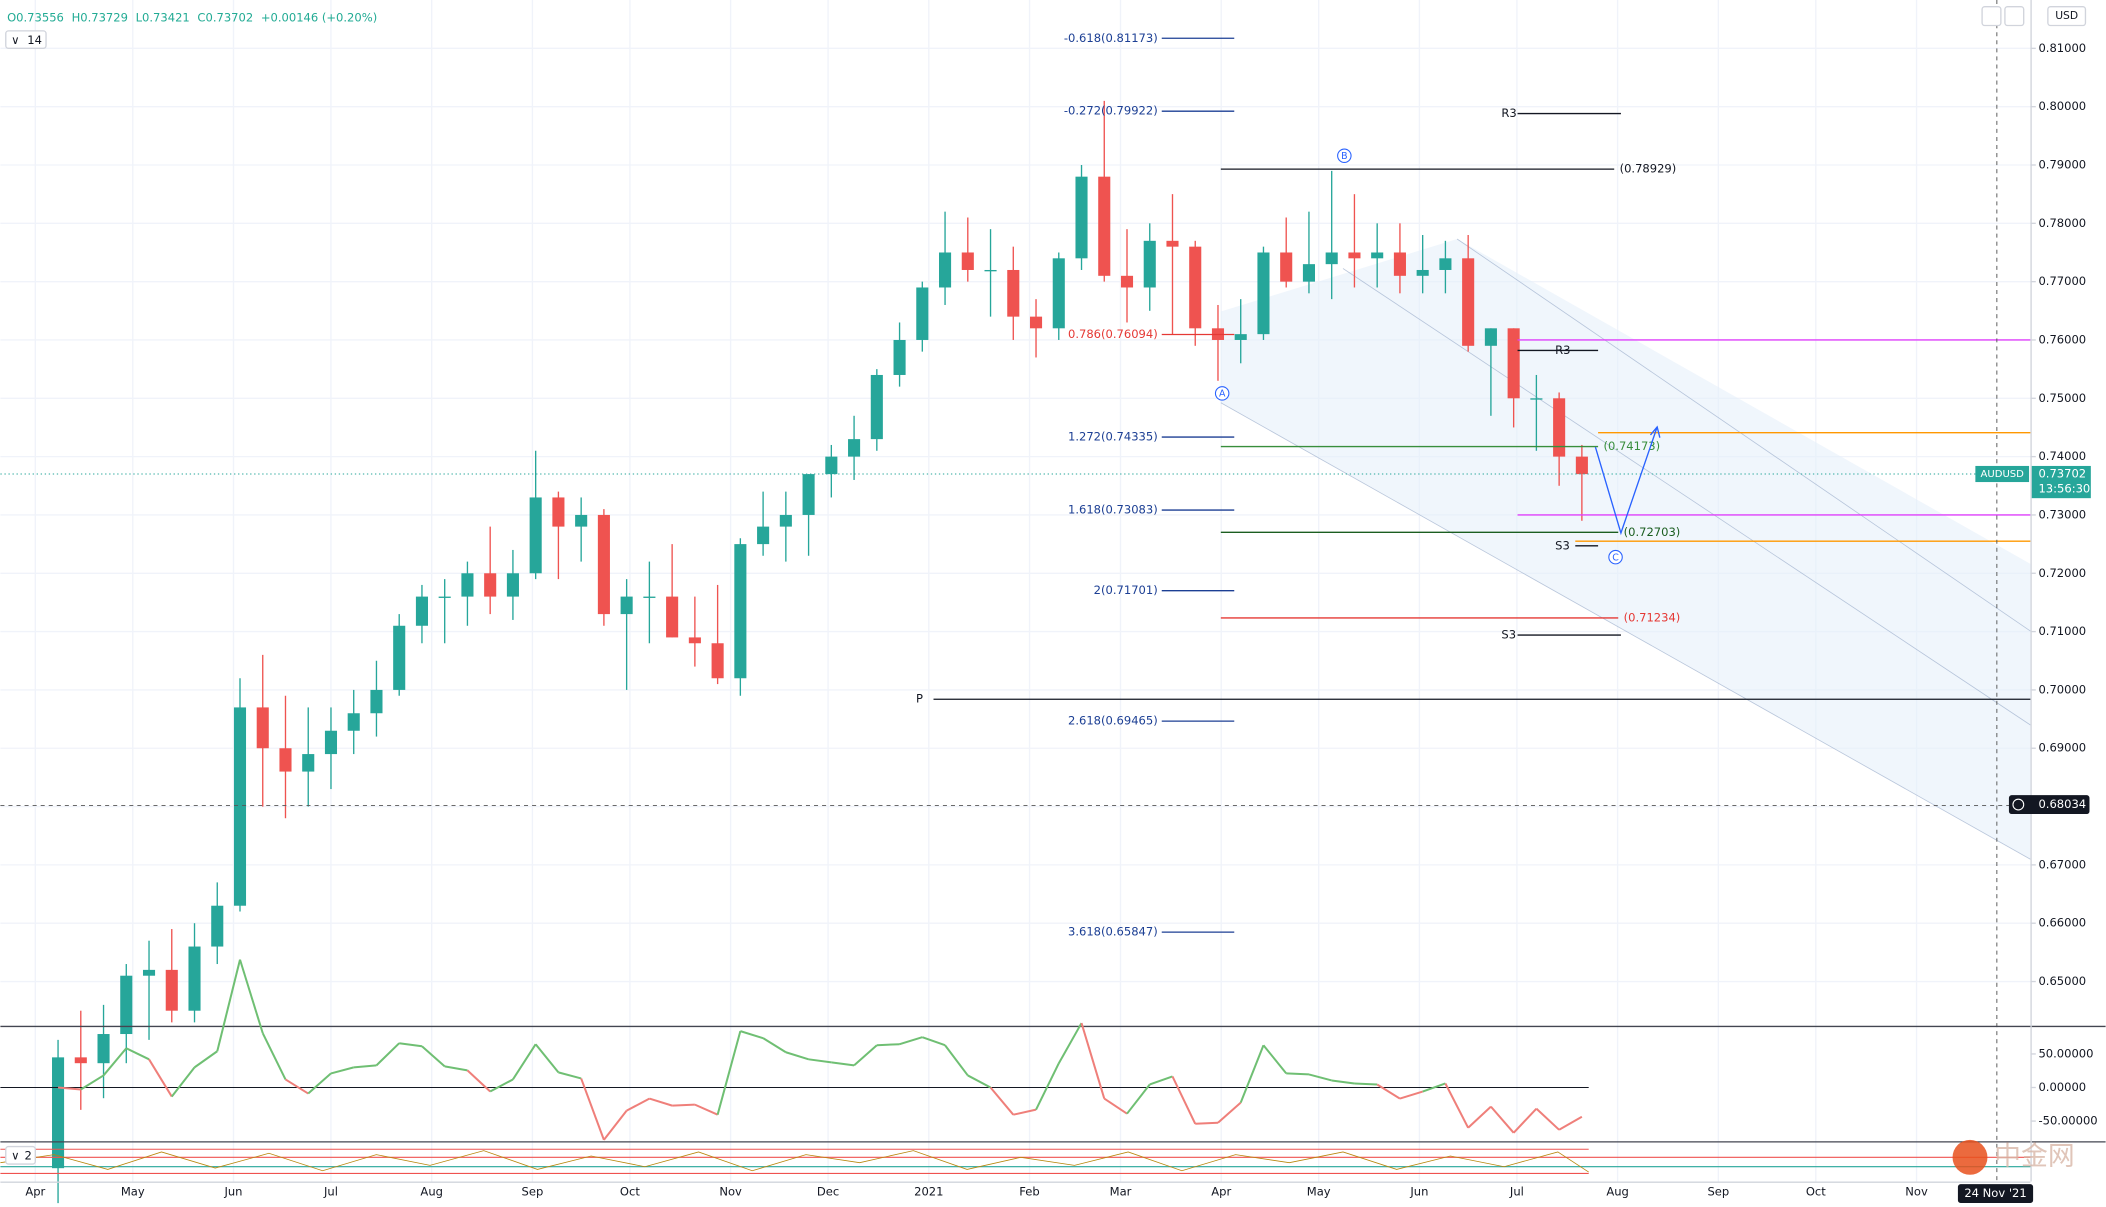 Image resolution: width=2106 pixels, height=1207 pixels. Describe the element at coordinates (2062, 514) in the screenshot. I see `y-tick-label: 0.73000` at that location.